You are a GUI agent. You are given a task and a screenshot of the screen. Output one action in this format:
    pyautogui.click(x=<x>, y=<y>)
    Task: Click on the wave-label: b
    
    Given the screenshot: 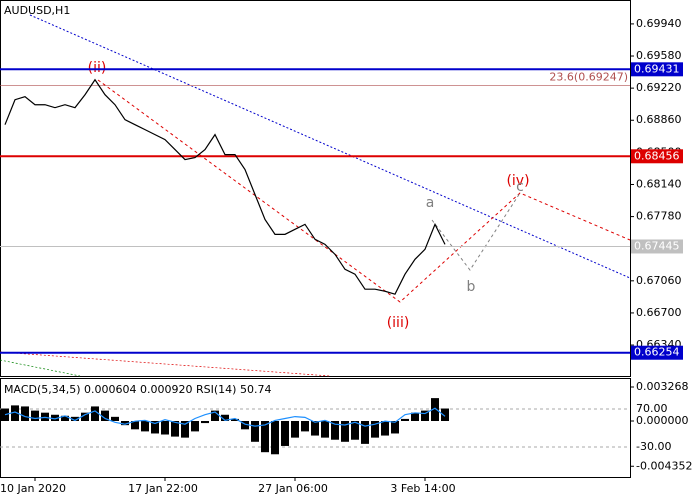 What is the action you would take?
    pyautogui.click(x=471, y=287)
    